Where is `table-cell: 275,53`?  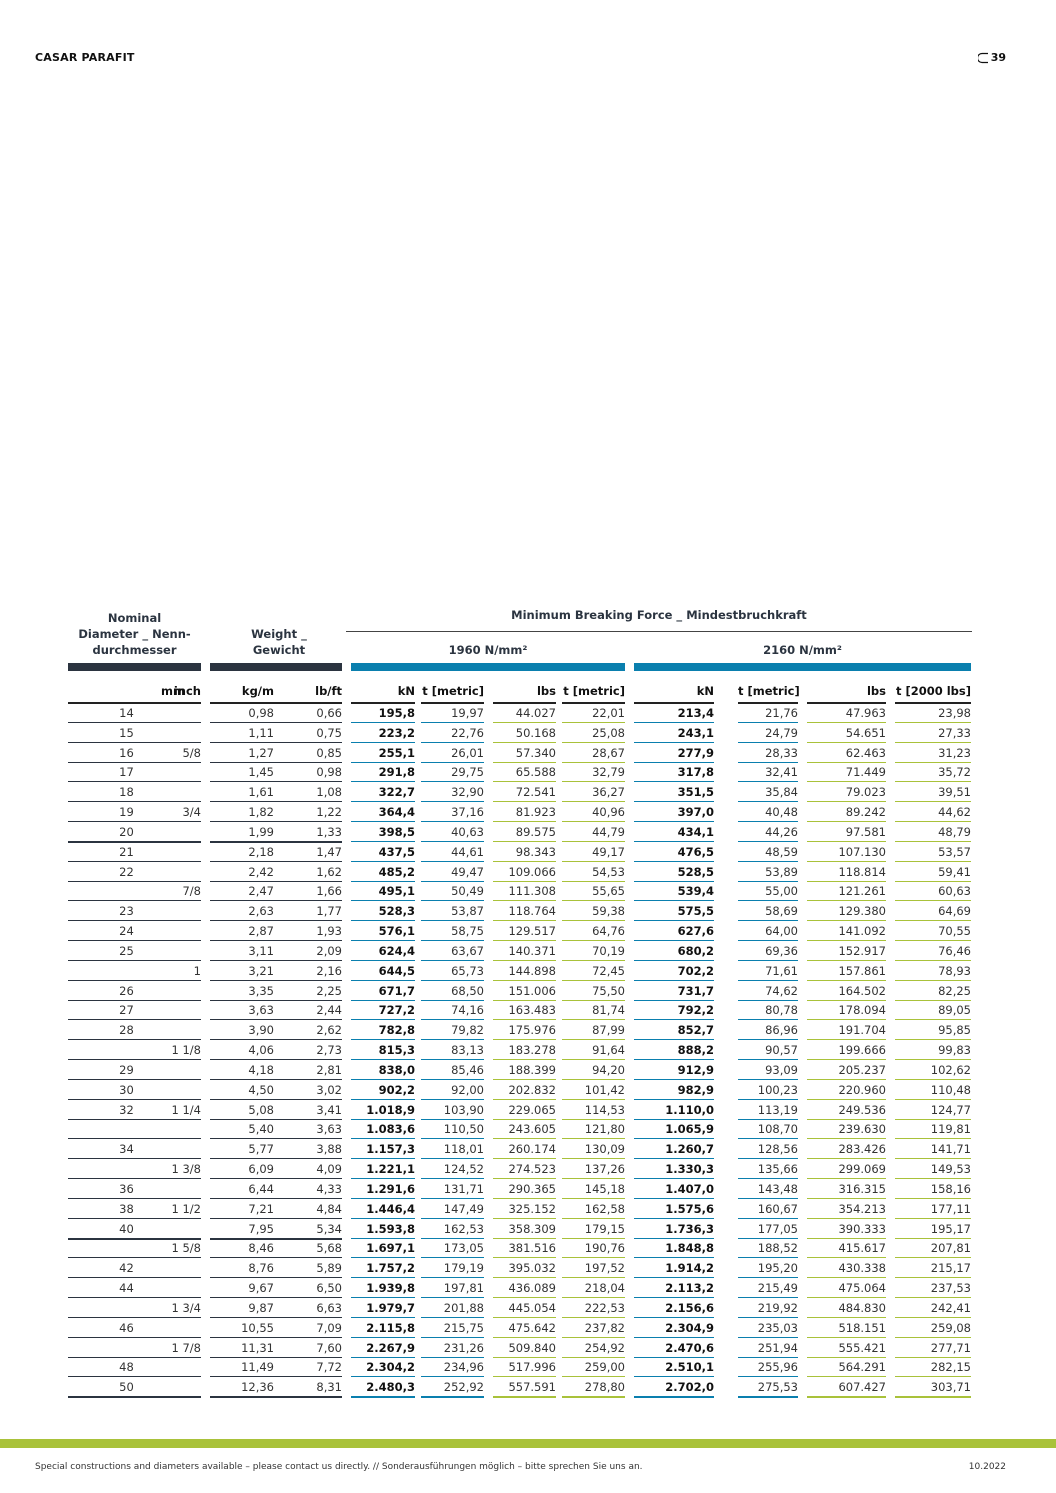
table-cell: 275,53 is located at coordinates (777, 1387).